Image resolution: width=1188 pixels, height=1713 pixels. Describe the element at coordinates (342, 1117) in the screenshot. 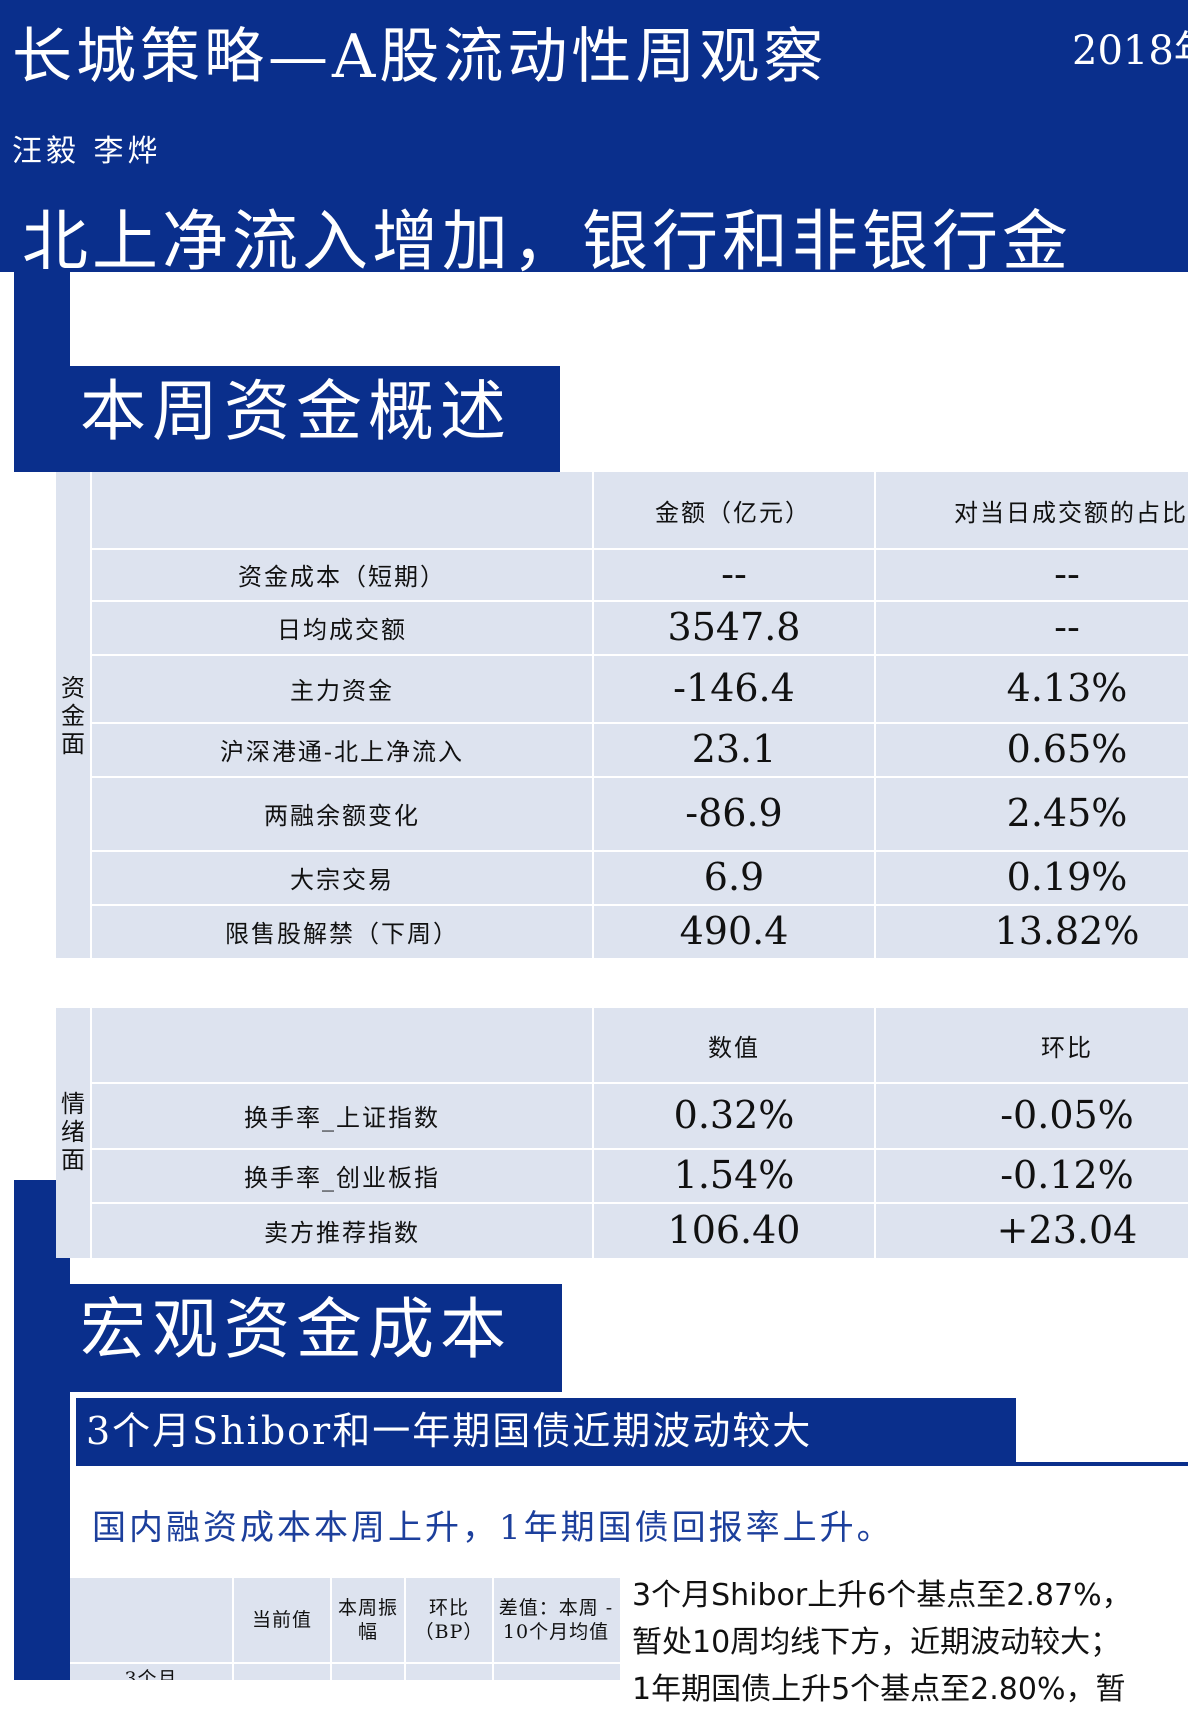

I see `row-label: 换手率_上证指数` at that location.